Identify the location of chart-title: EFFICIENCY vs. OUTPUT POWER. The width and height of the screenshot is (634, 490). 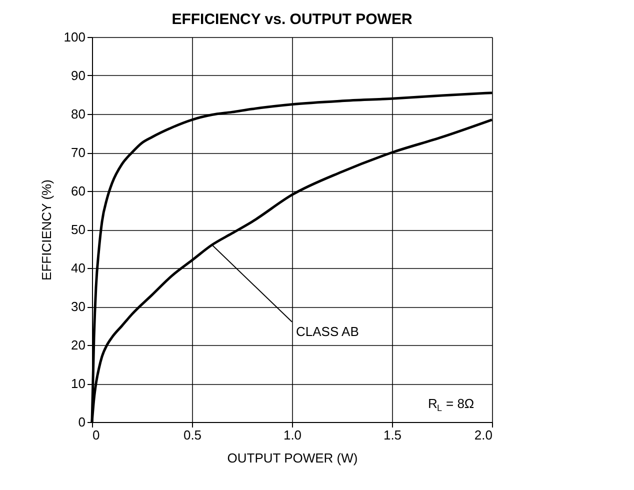
(292, 19).